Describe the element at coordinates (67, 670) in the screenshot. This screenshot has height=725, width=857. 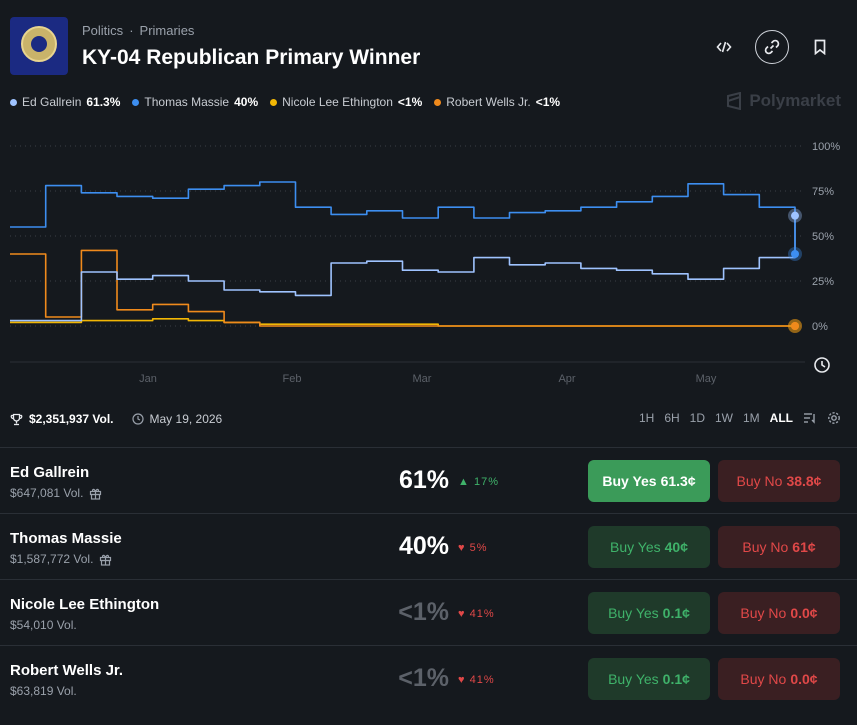
I see `candidate-name: Robert Wells Jr.` at that location.